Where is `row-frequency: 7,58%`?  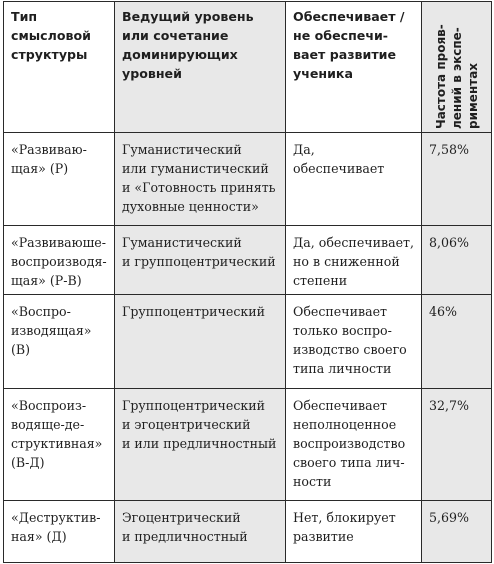
row-frequency: 7,58% is located at coordinates (456, 179).